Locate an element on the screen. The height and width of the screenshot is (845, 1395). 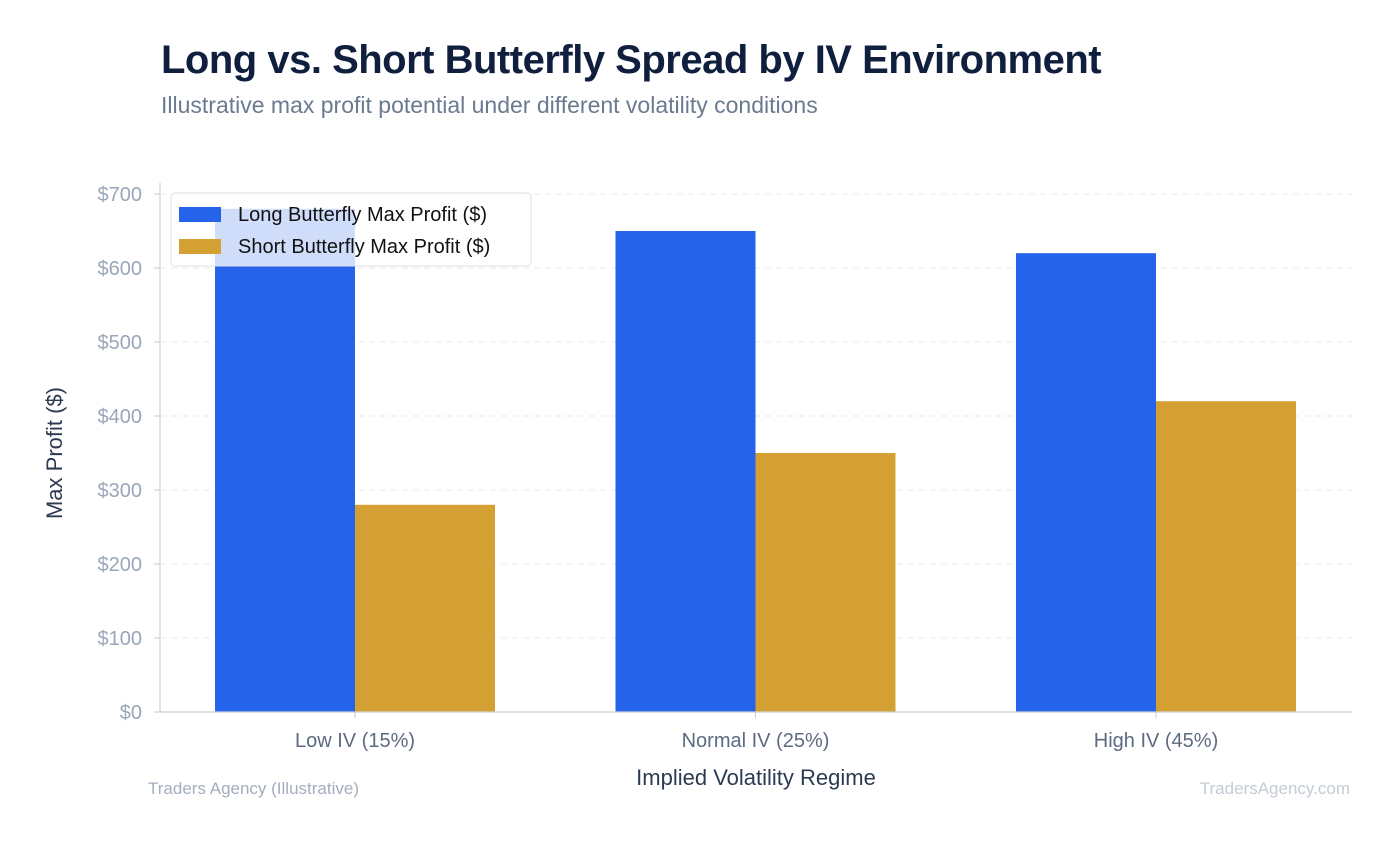
y-tick-label: $400 is located at coordinates (120, 417).